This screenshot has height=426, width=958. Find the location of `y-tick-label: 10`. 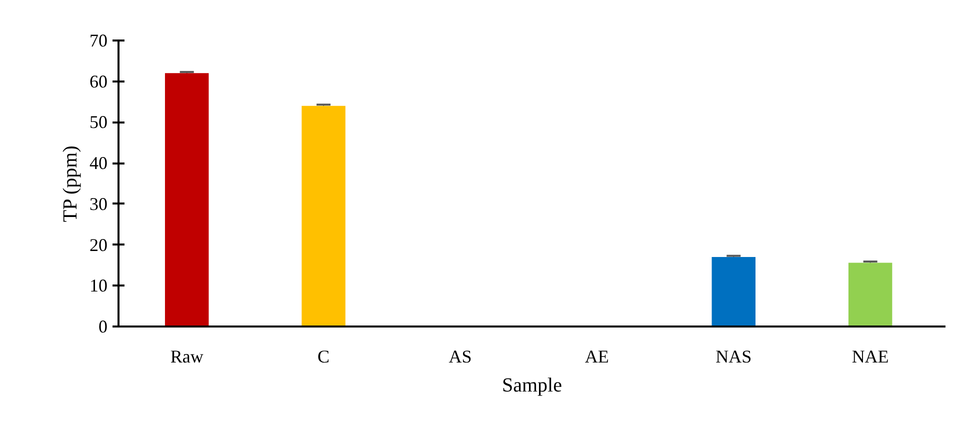

y-tick-label: 10 is located at coordinates (99, 286).